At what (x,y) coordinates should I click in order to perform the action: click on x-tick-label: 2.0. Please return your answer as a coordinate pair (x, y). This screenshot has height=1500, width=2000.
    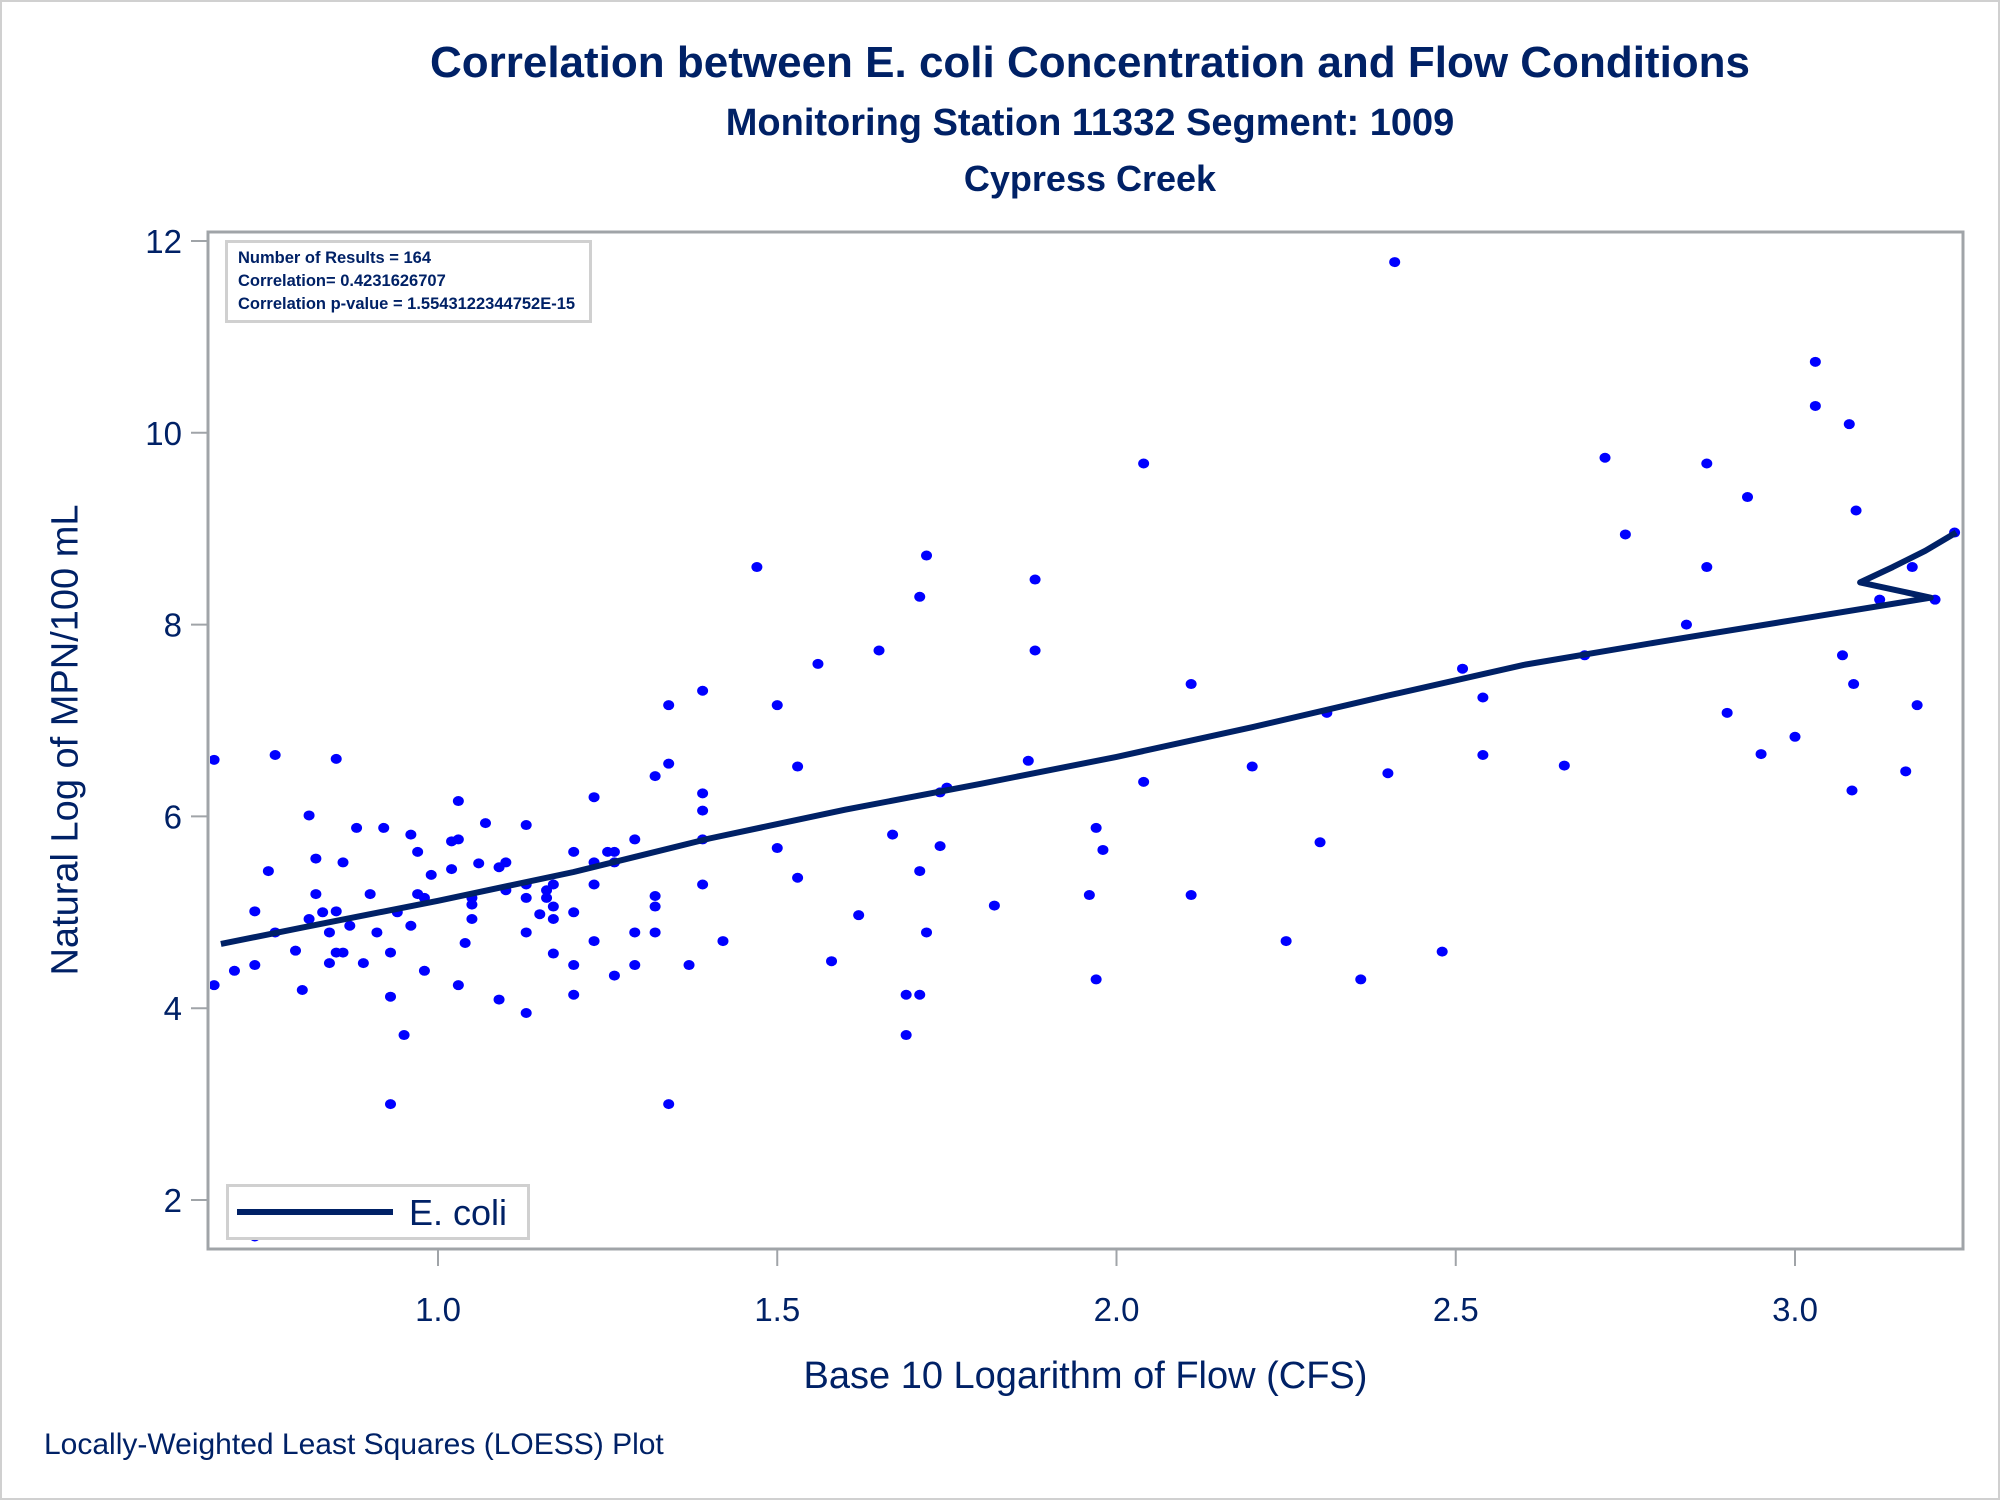
    Looking at the image, I should click on (1117, 1309).